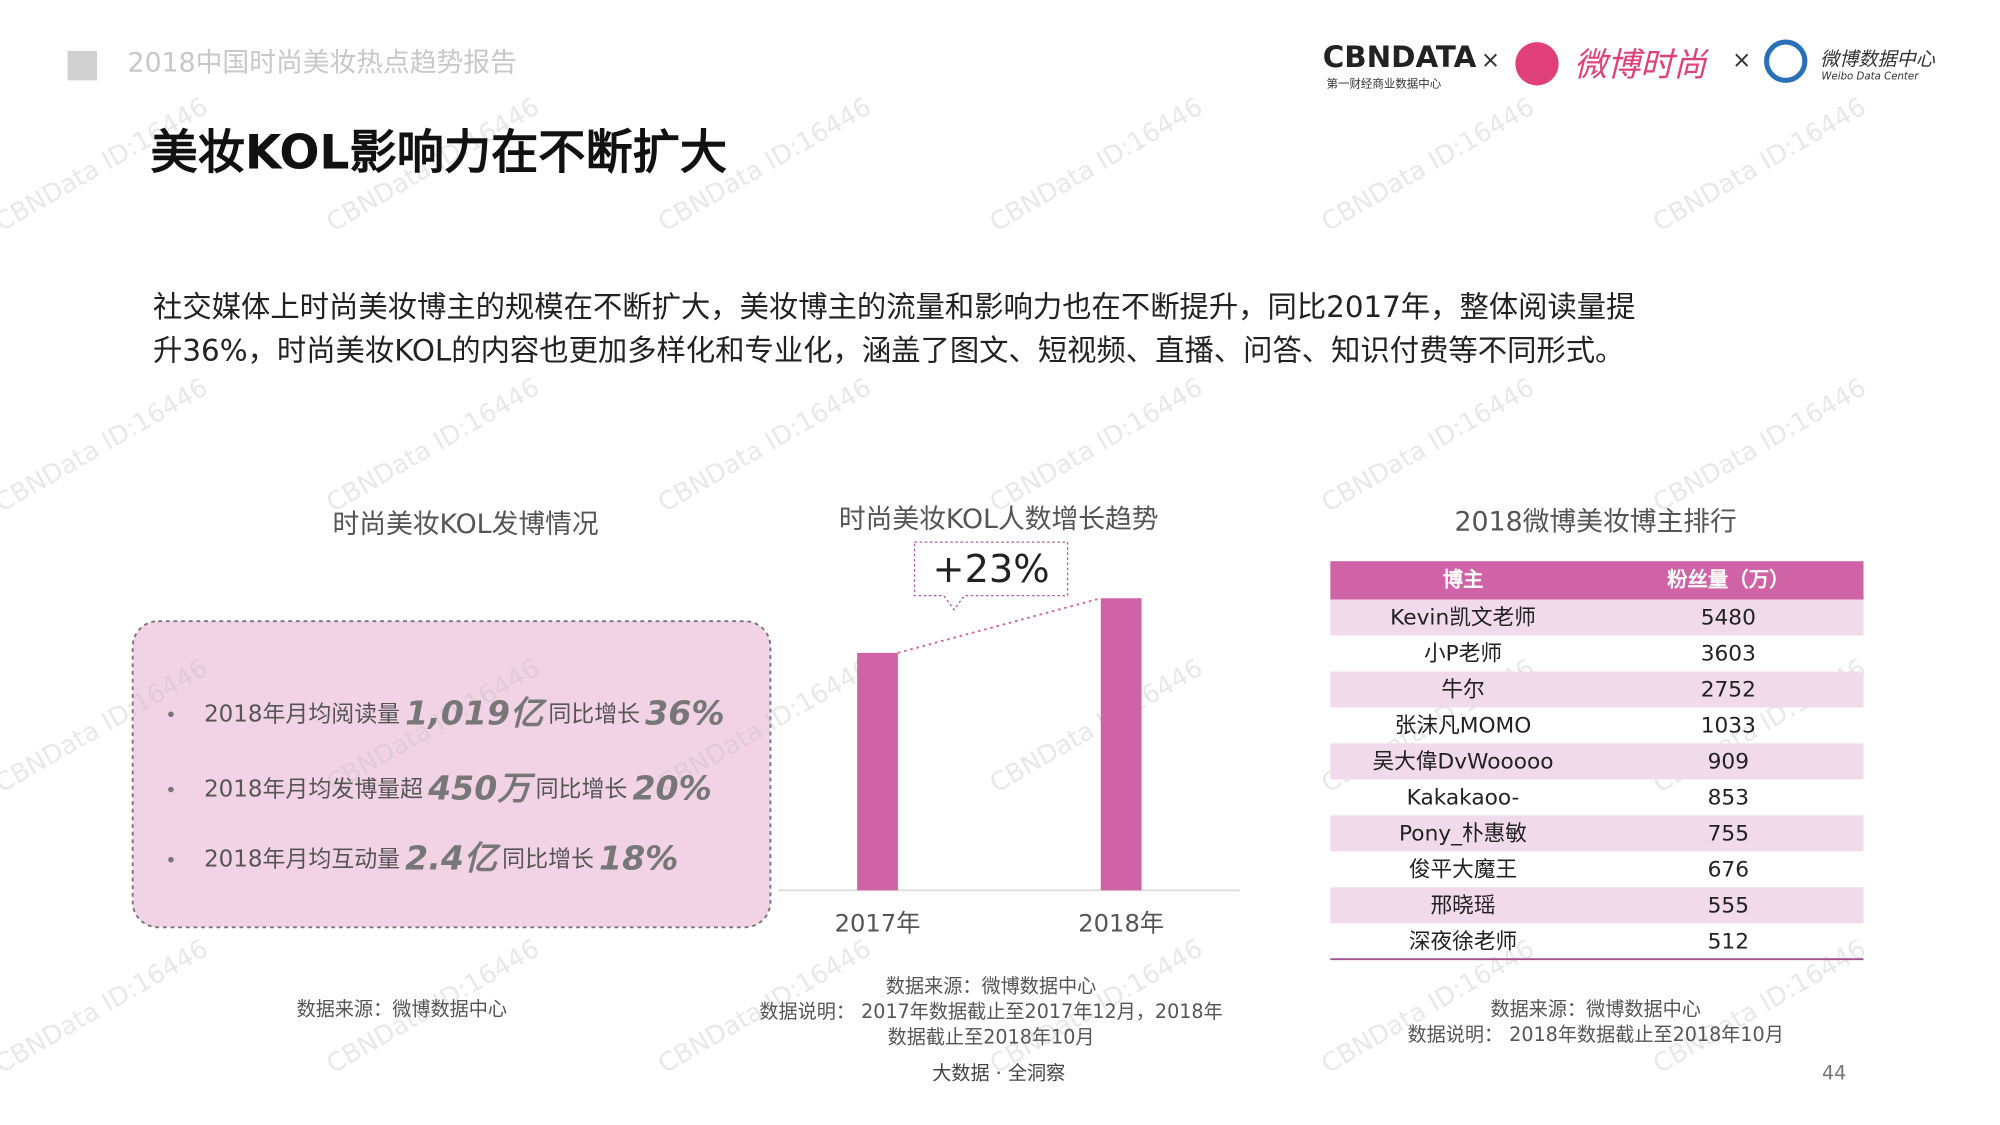 This screenshot has width=2000, height=1125. What do you see at coordinates (313, 789) in the screenshot?
I see `stat-label: 2018年月均发博量超` at bounding box center [313, 789].